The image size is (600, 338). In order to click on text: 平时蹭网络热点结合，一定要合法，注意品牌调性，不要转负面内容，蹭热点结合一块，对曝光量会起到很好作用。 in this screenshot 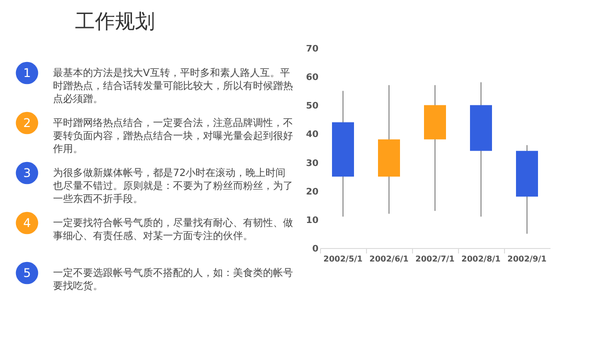, I will do `click(172, 136)`.